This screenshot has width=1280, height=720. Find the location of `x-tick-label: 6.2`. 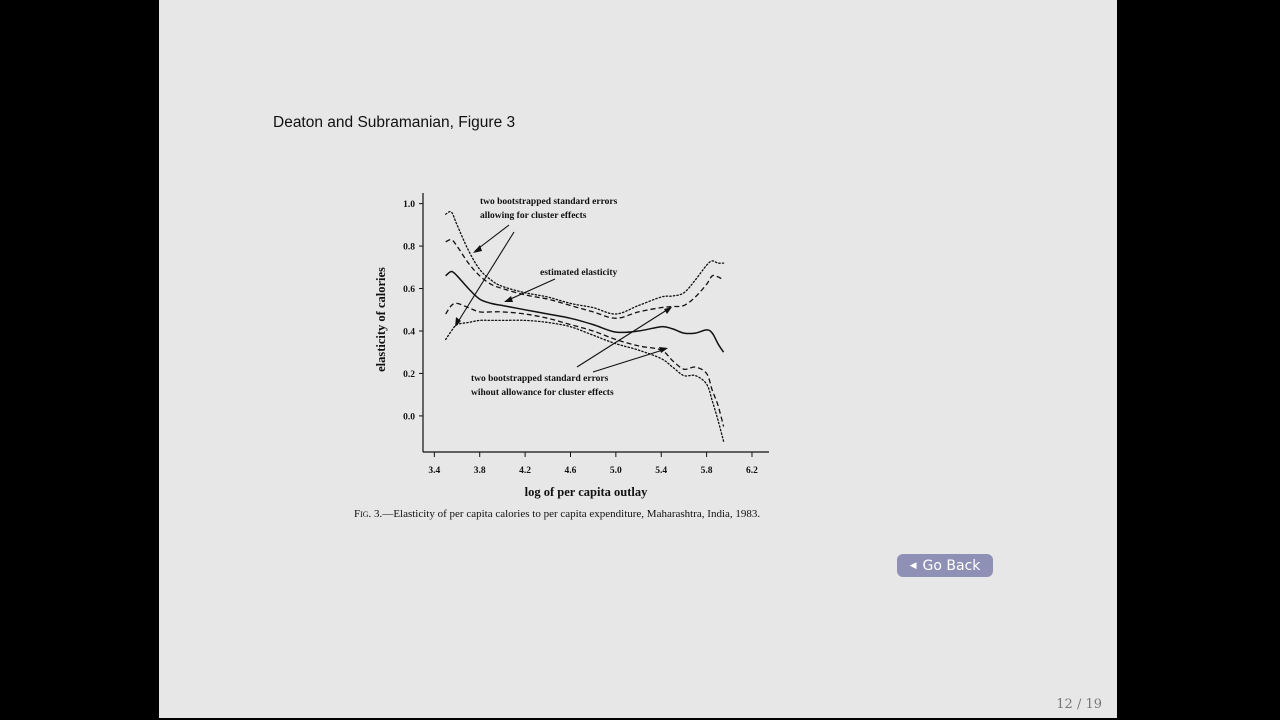

x-tick-label: 6.2 is located at coordinates (752, 471).